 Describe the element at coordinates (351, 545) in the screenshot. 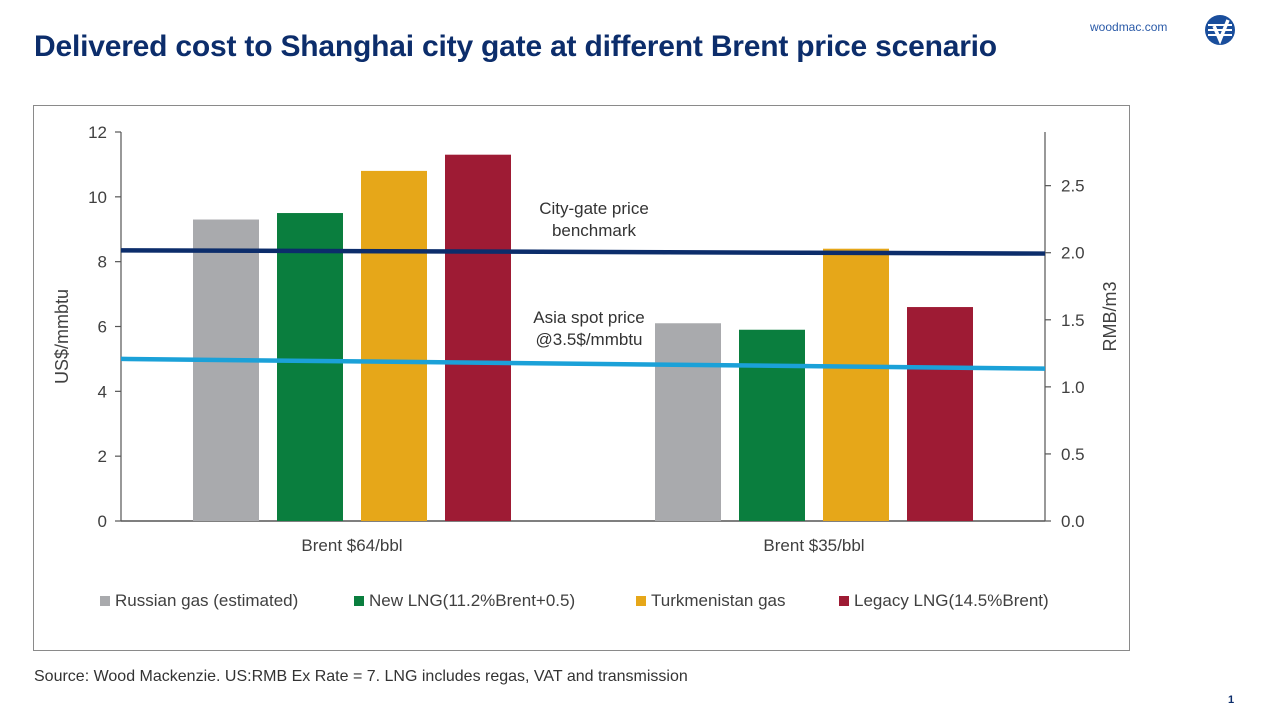

I see `x-category-label: Brent $64/bbl` at that location.